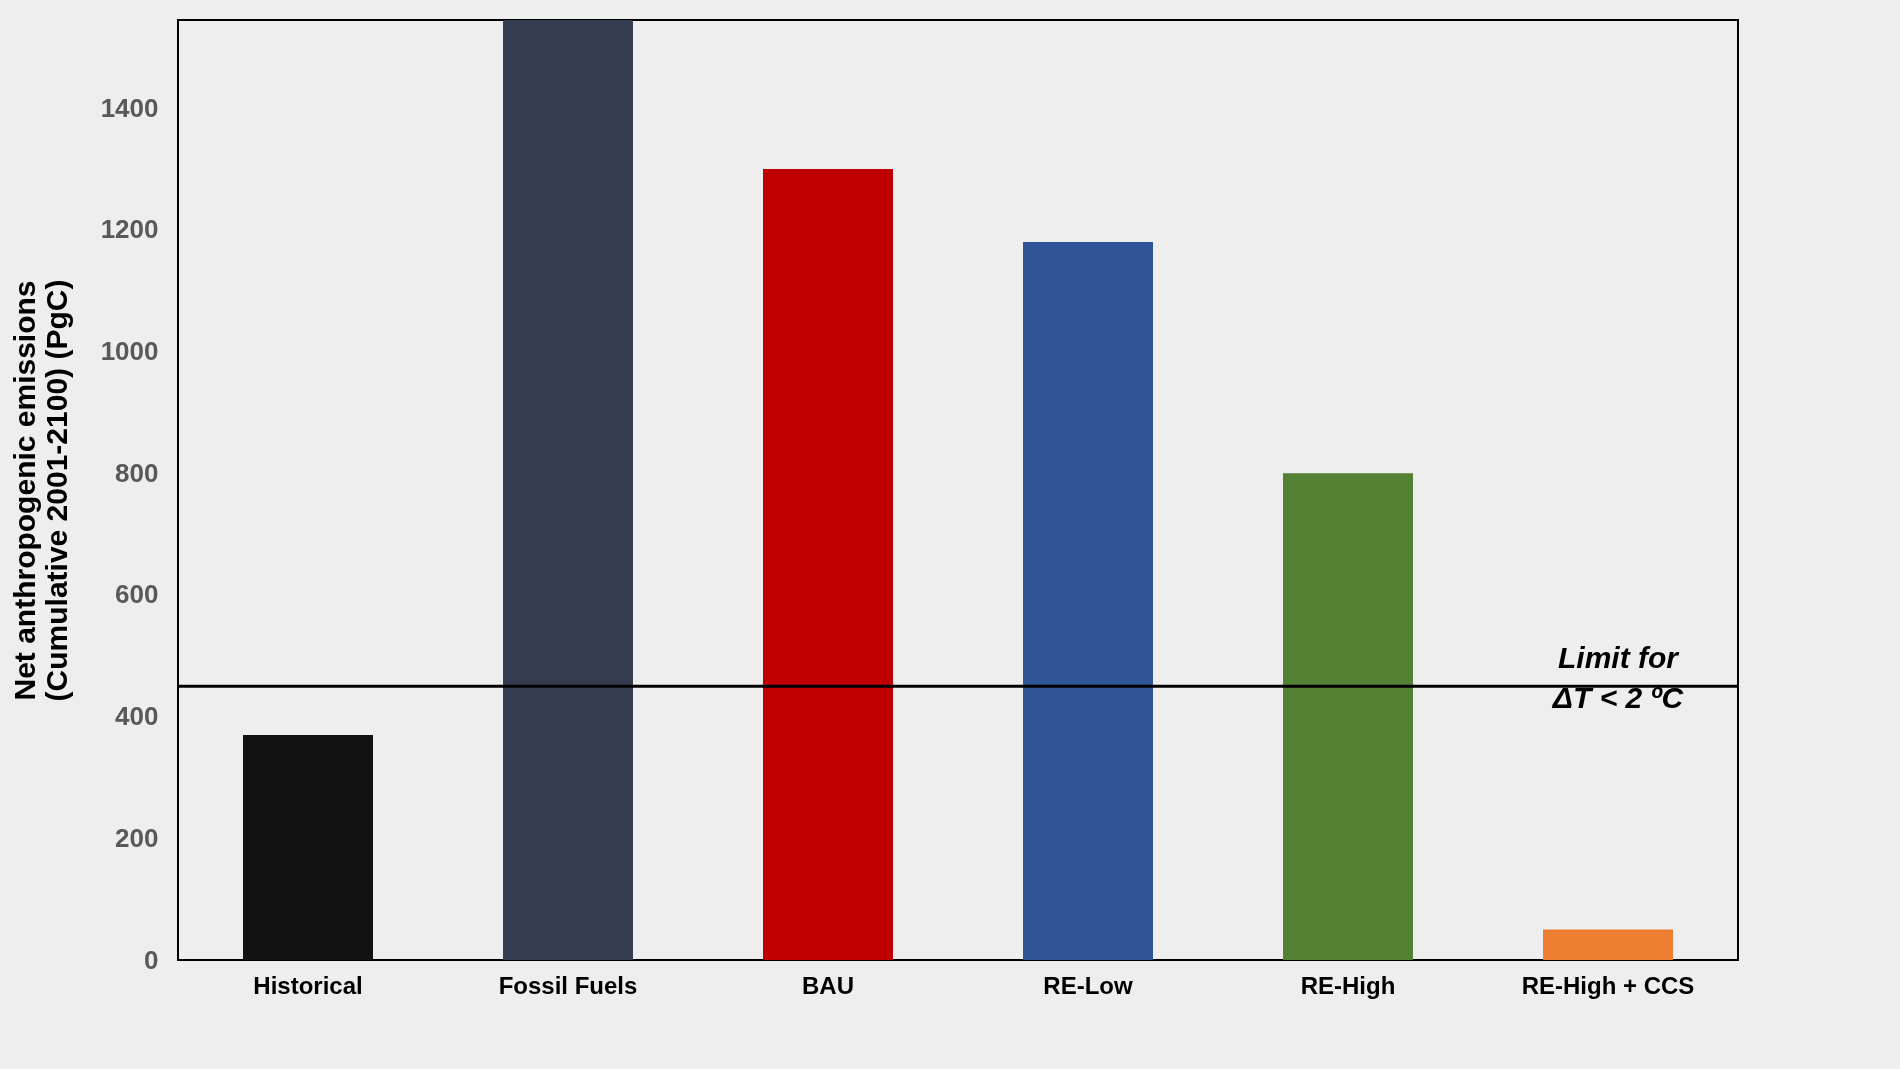 The image size is (1900, 1069). Describe the element at coordinates (129, 107) in the screenshot. I see `y-tick-label: 1400` at that location.